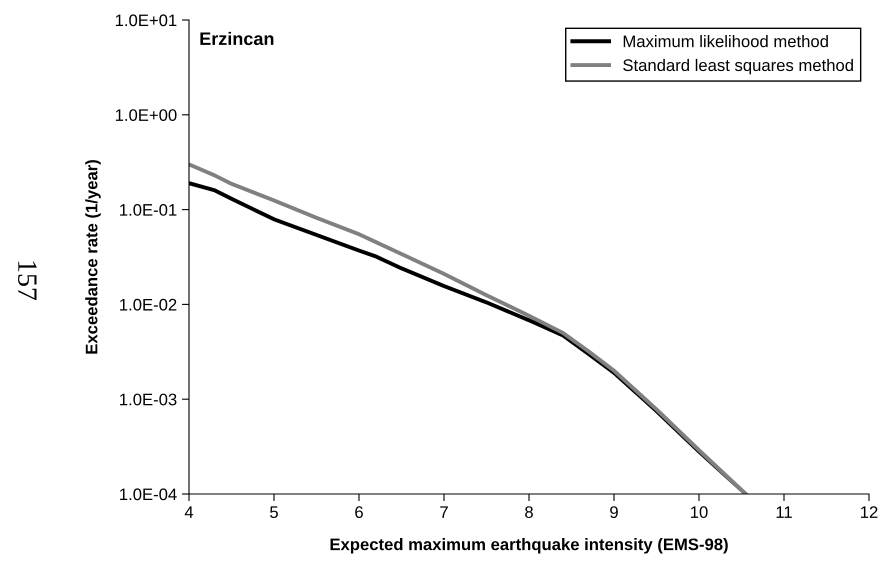  What do you see at coordinates (444, 512) in the screenshot?
I see `x-tick-label: 7` at bounding box center [444, 512].